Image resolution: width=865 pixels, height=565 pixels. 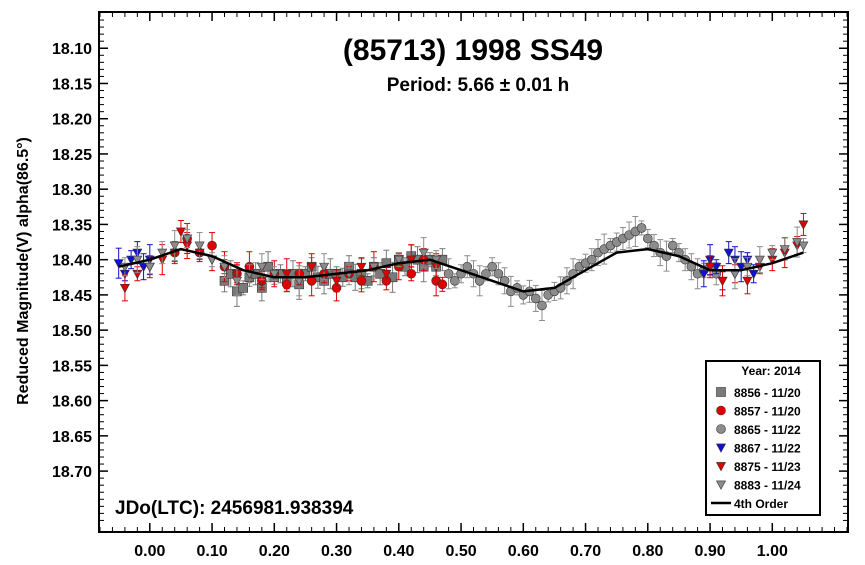 I want to click on x-tick-label: 0.50, so click(x=460, y=551).